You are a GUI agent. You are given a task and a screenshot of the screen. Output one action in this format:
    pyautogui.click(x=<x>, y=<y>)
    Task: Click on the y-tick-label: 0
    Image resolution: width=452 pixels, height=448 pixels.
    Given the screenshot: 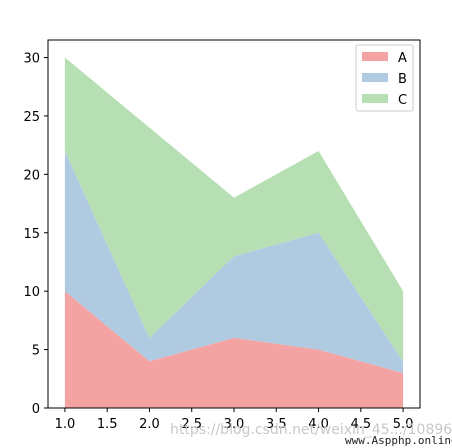 What is the action you would take?
    pyautogui.click(x=36, y=409)
    